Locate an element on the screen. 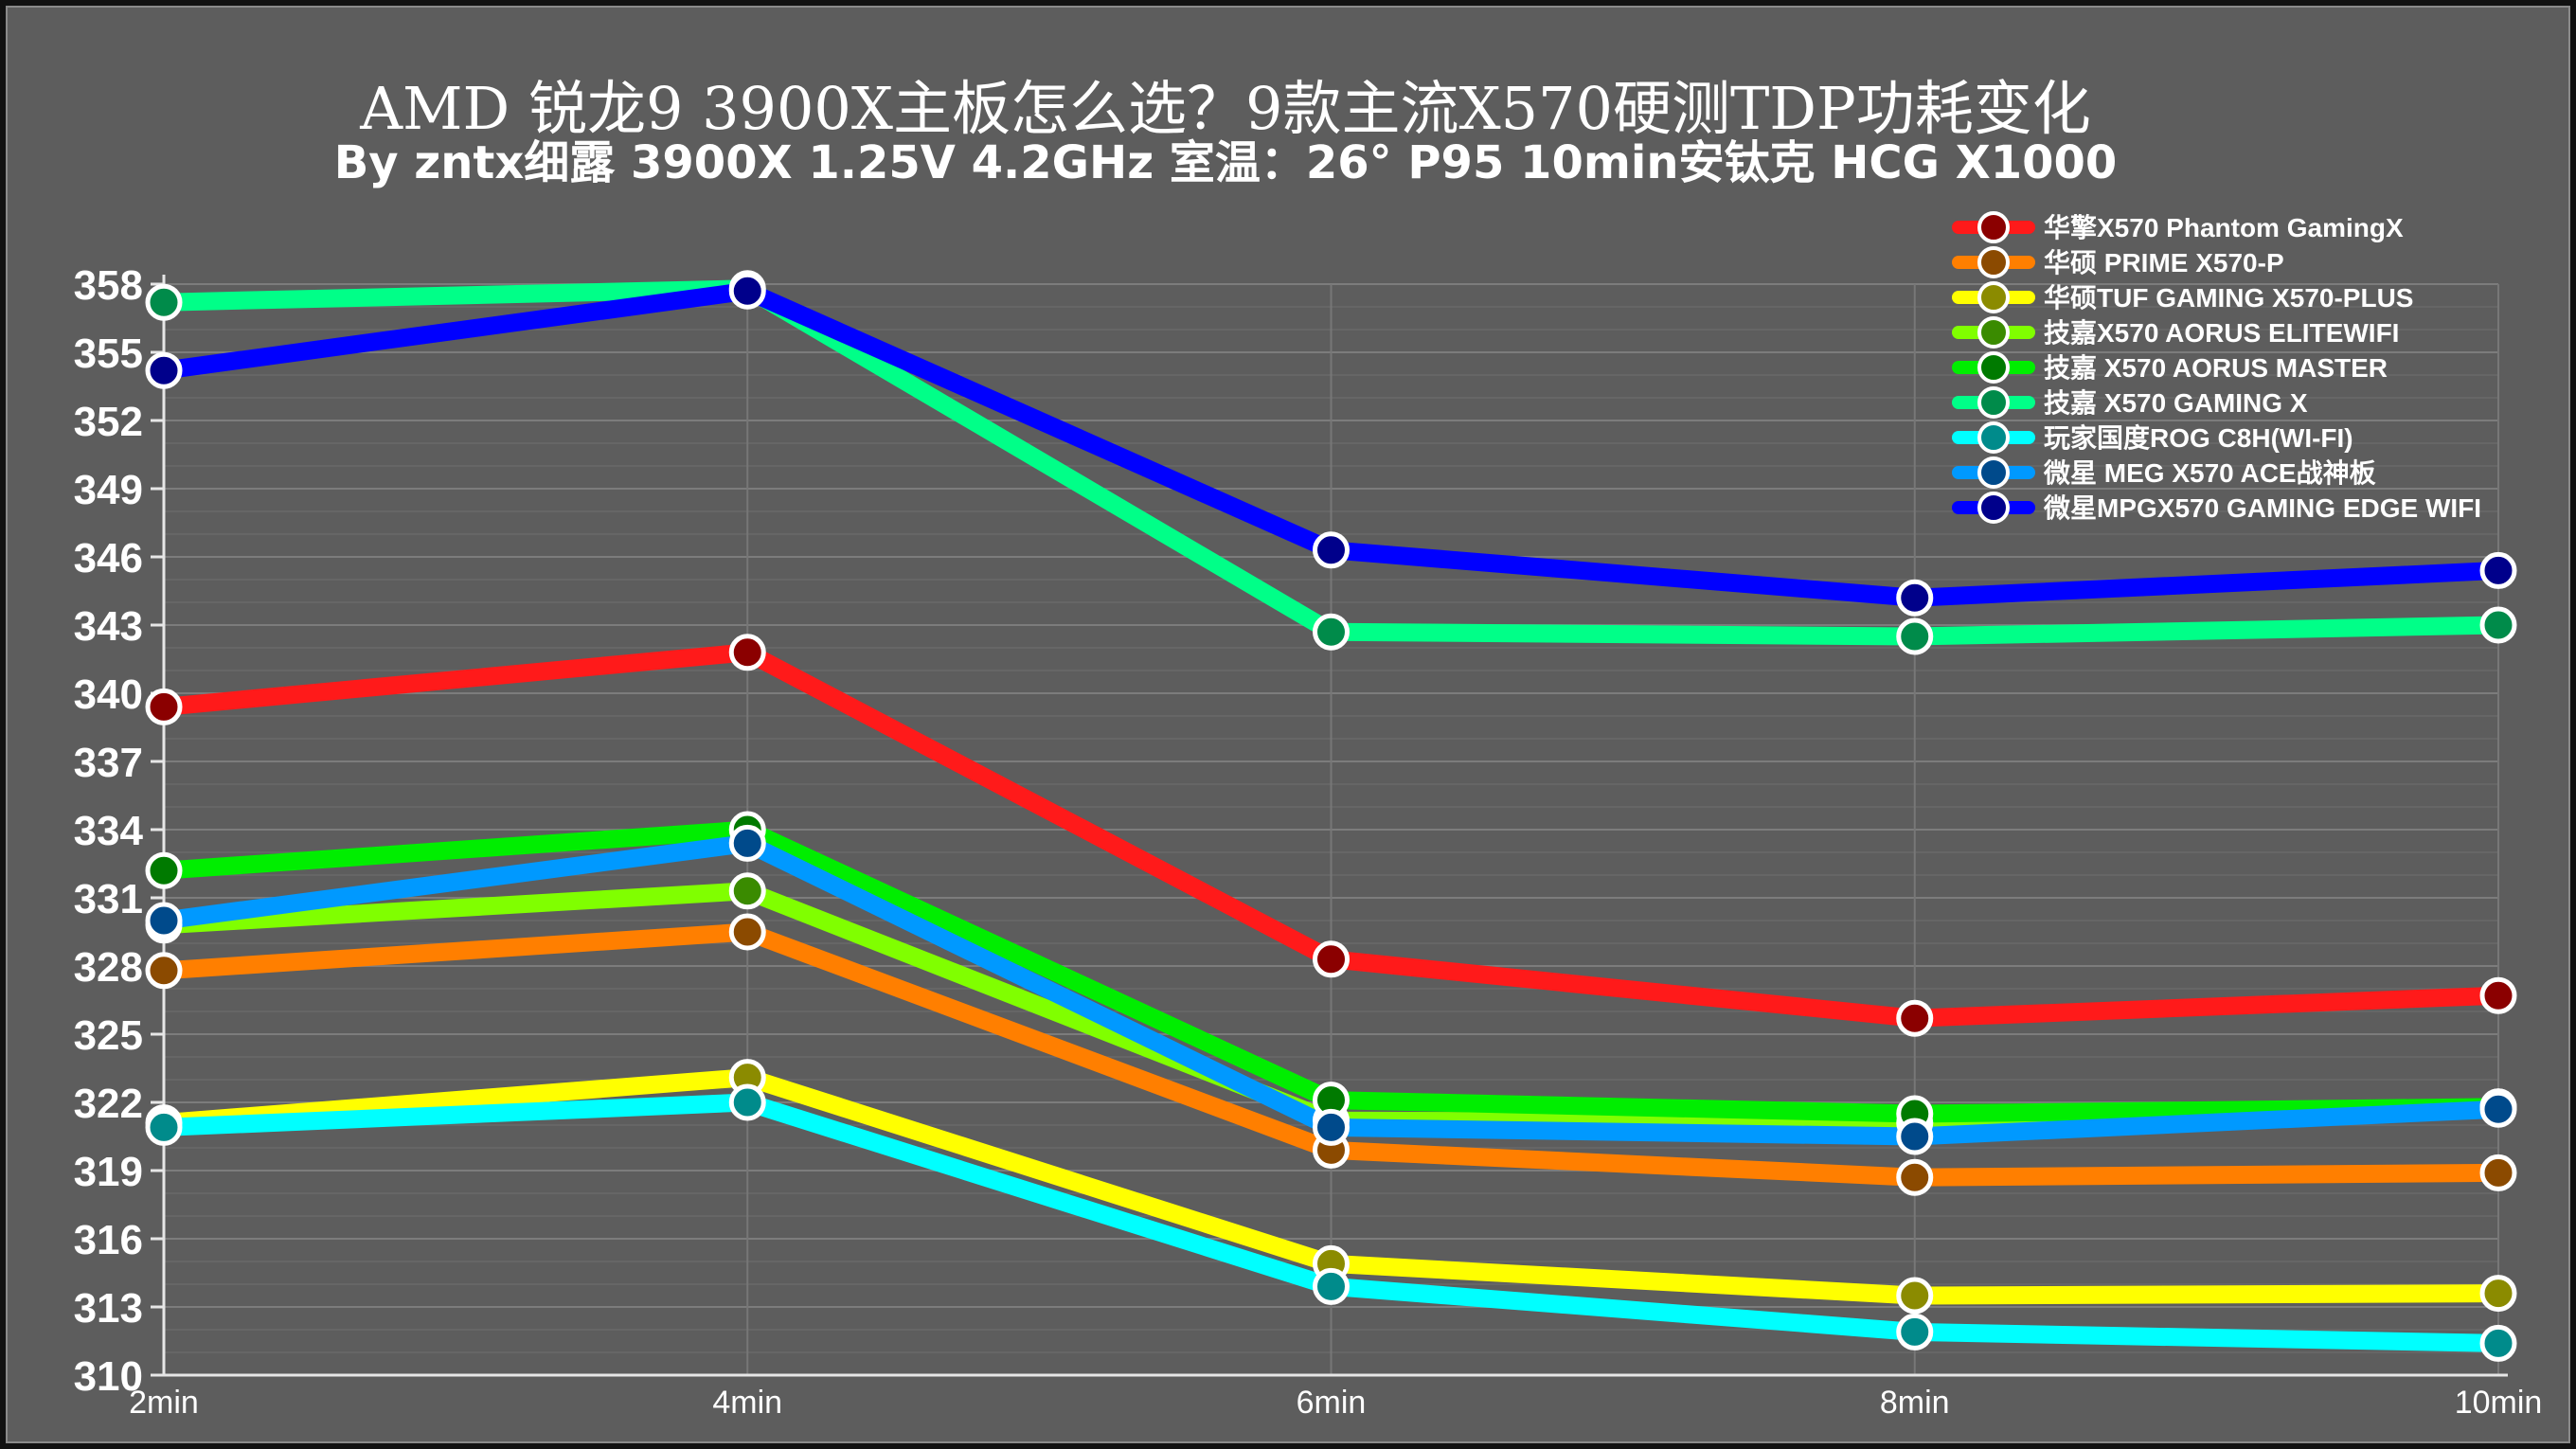 The image size is (2576, 1449). legend-entry: 微星 MEG X570 ACE战神板 is located at coordinates (2164, 472).